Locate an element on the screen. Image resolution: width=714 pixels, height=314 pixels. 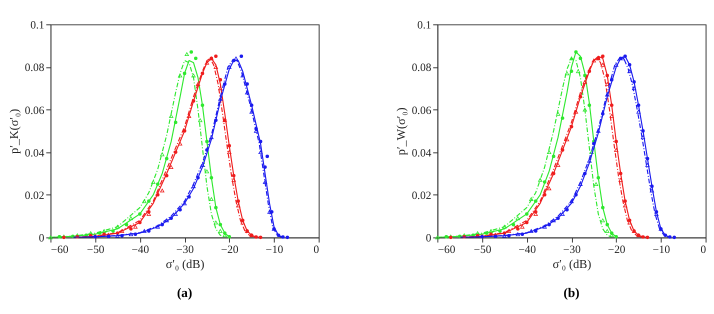
y-axis-title: p′_K(σ′₀) is located at coordinates (14, 131).